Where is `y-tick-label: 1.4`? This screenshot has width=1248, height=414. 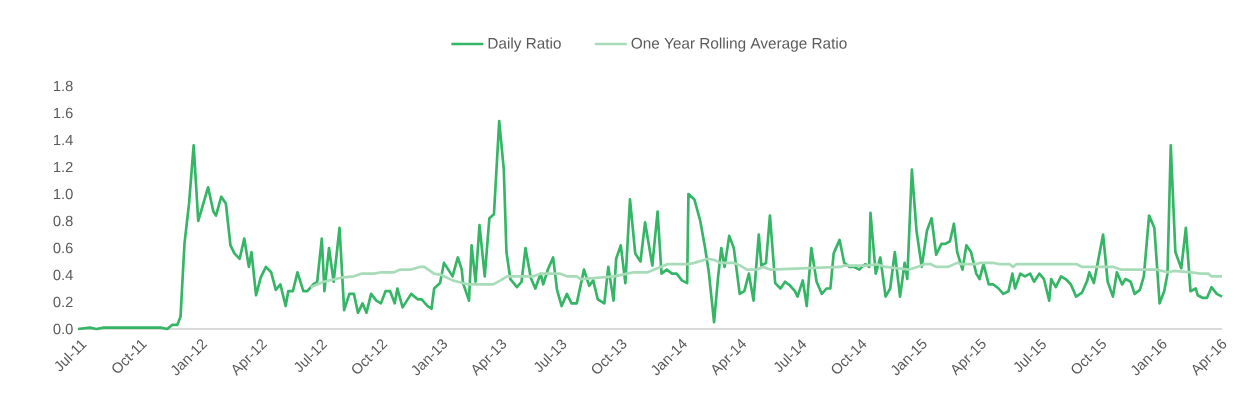 y-tick-label: 1.4 is located at coordinates (63, 140).